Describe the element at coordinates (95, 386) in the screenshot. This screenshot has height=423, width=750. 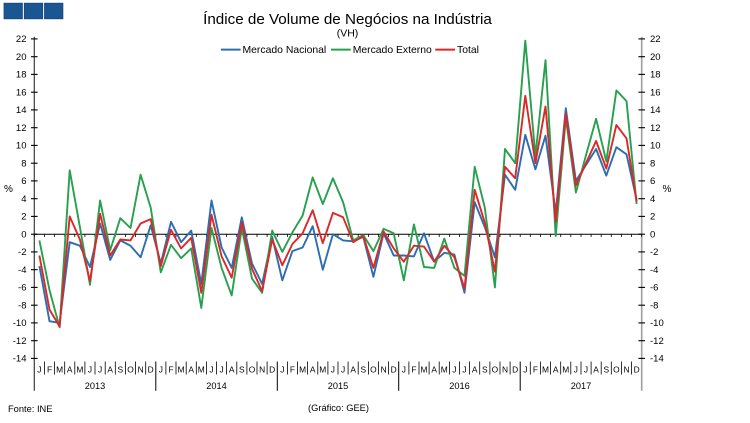
I see `svg-text: 2013` at that location.